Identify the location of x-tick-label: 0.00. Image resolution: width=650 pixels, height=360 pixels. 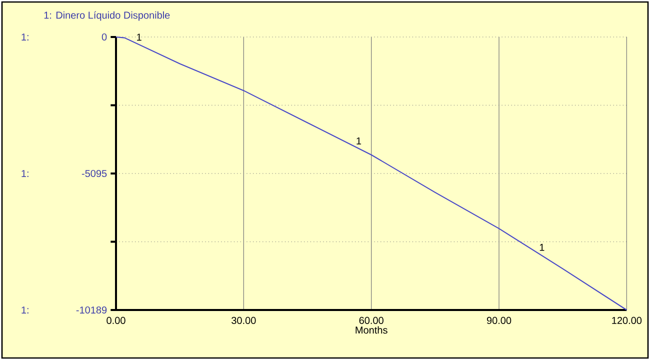
(116, 320).